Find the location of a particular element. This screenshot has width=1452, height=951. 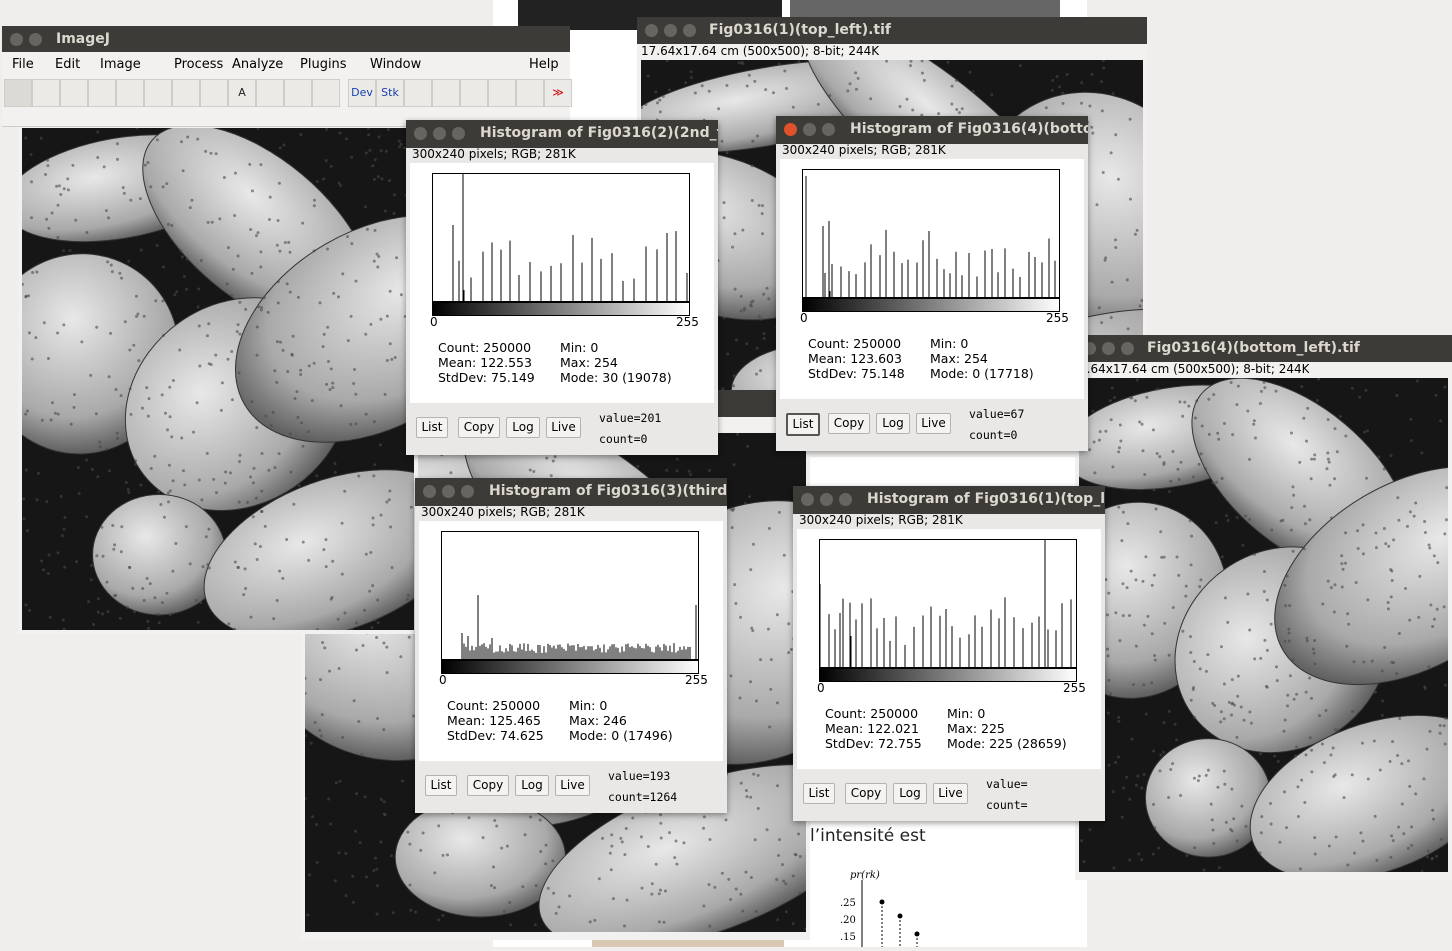

menu-item: Help is located at coordinates (544, 64).